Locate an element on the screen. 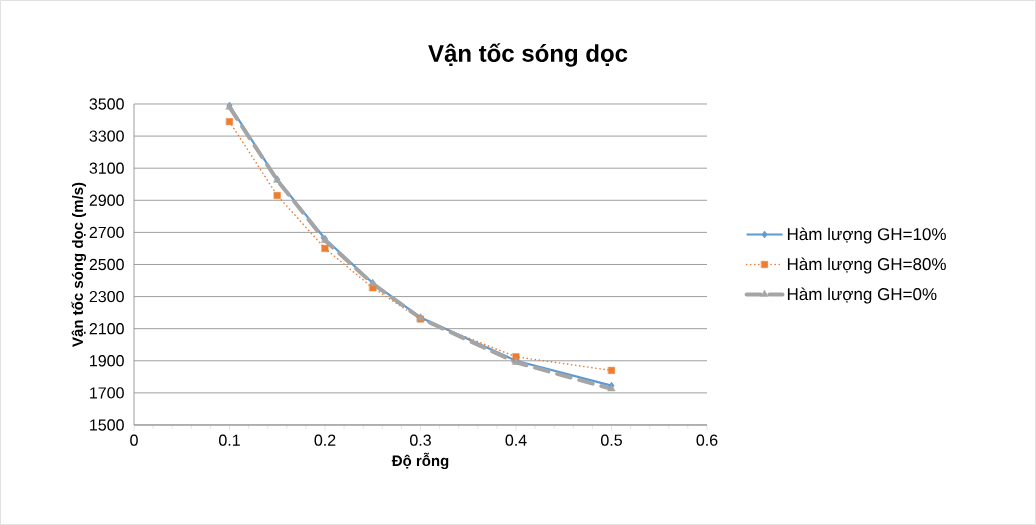 The width and height of the screenshot is (1036, 525). y-tick-label: 3500 is located at coordinates (106, 104).